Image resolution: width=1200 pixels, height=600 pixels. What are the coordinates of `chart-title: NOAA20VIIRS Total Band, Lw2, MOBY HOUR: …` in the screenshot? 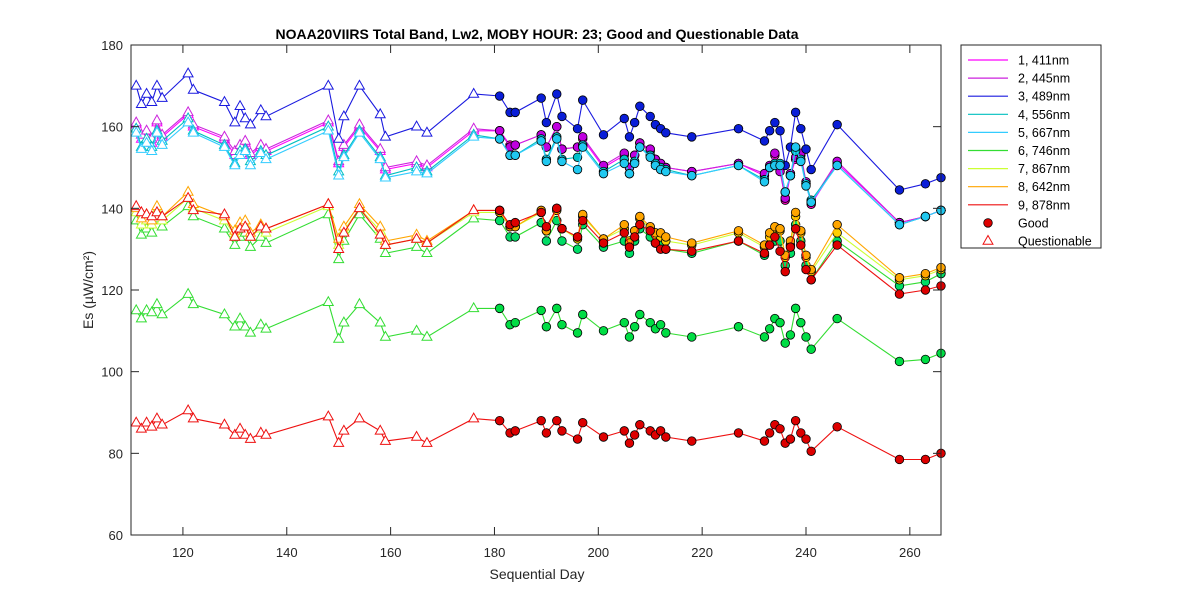 It's located at (537, 34).